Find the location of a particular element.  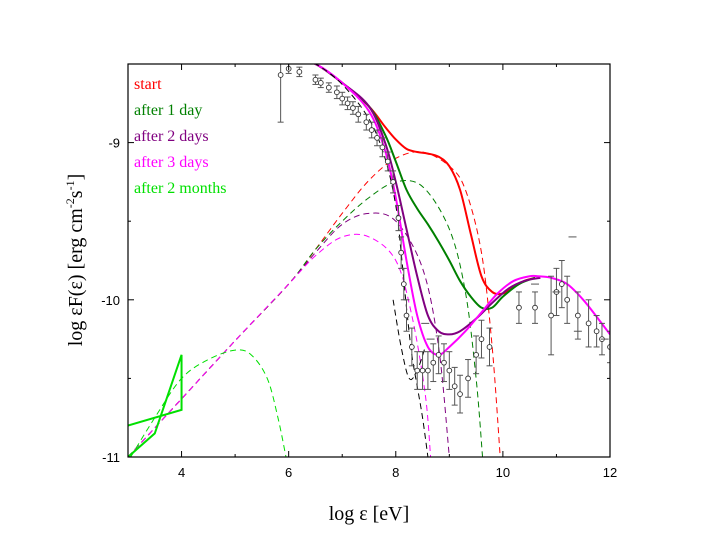

y-axis-title: log εF(ε) [erg cm-2s-1] is located at coordinates (75, 260).